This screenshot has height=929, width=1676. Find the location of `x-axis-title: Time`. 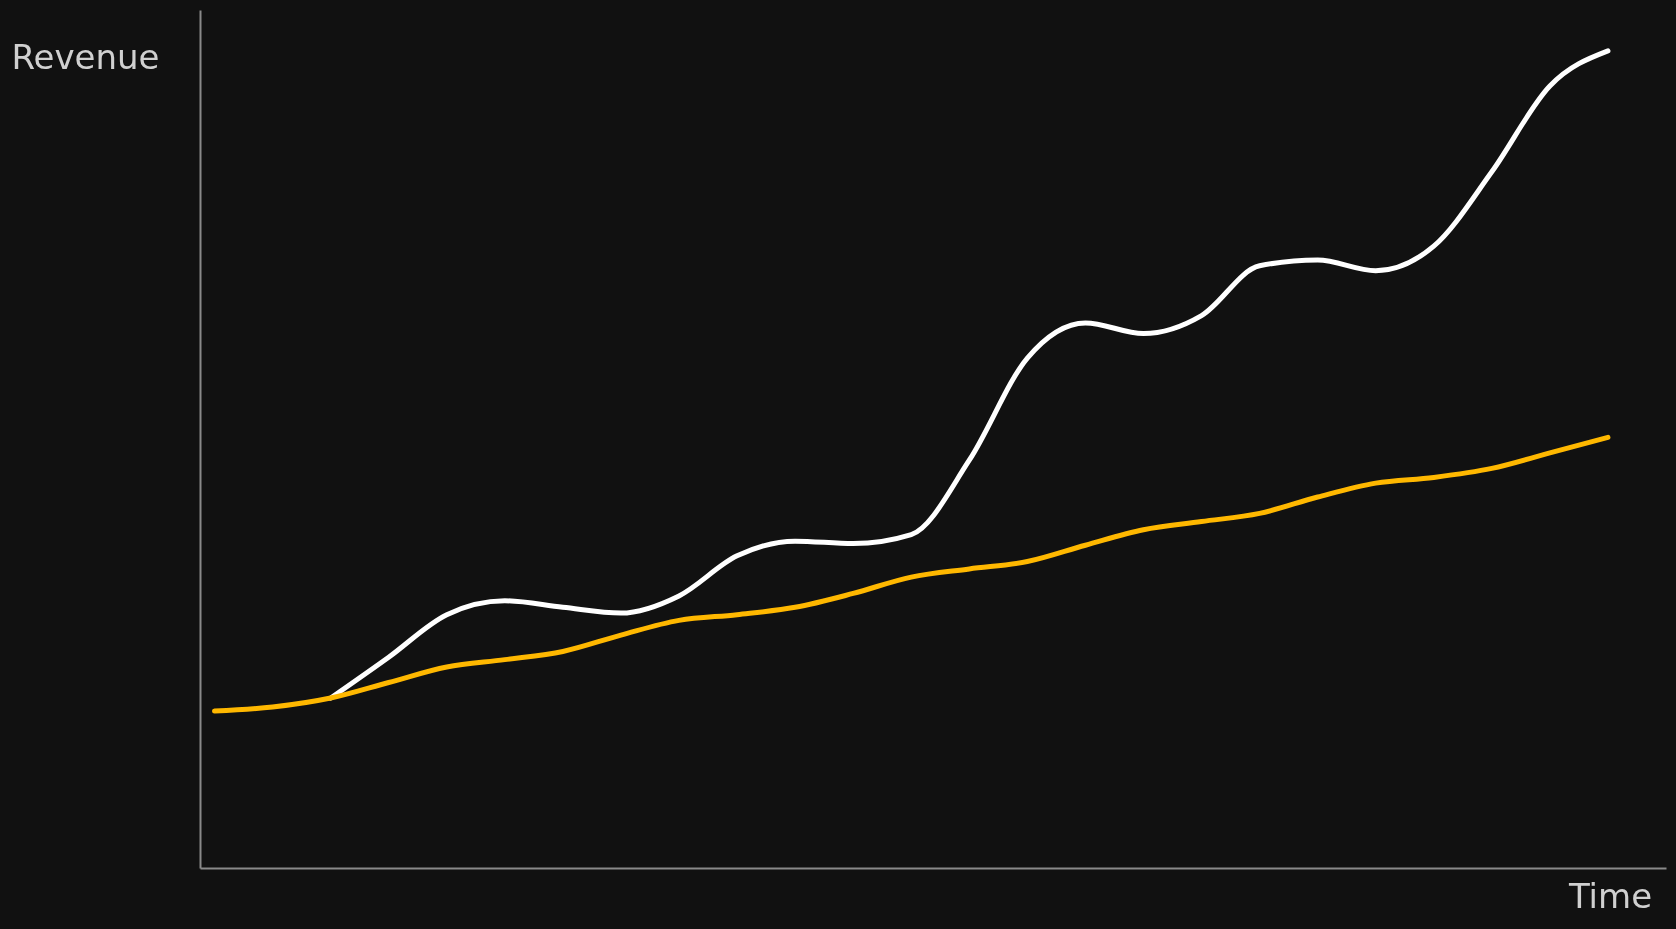

x-axis-title: Time is located at coordinates (1610, 895).